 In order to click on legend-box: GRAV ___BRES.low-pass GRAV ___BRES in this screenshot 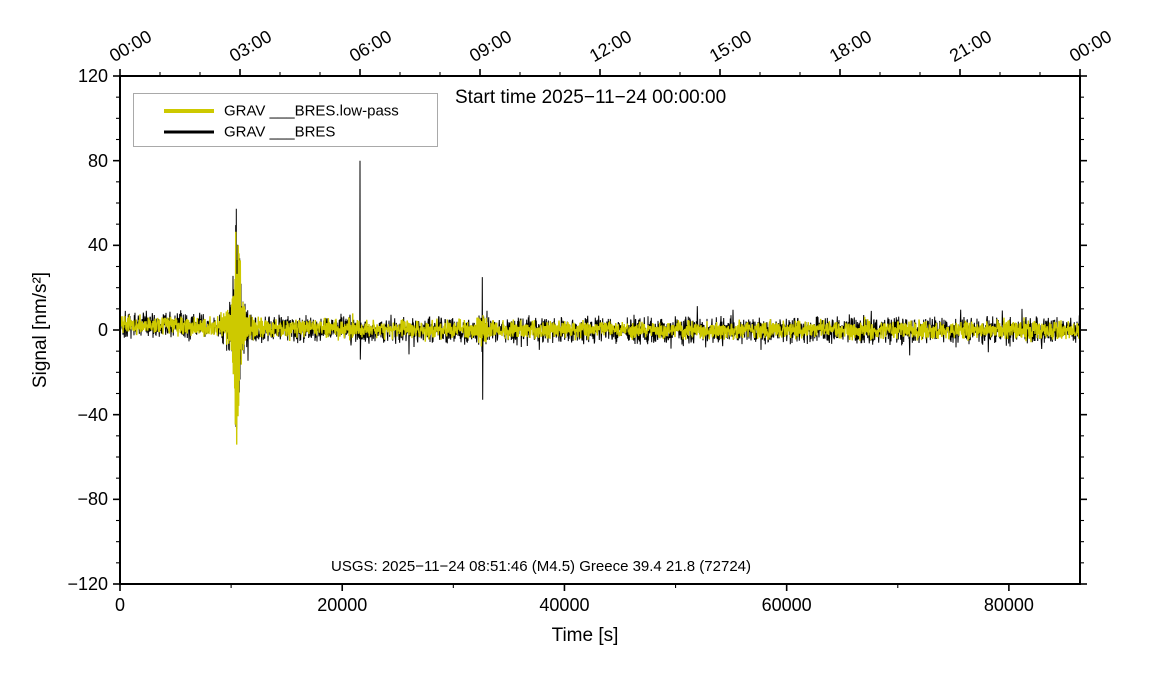, I will do `click(285, 120)`.